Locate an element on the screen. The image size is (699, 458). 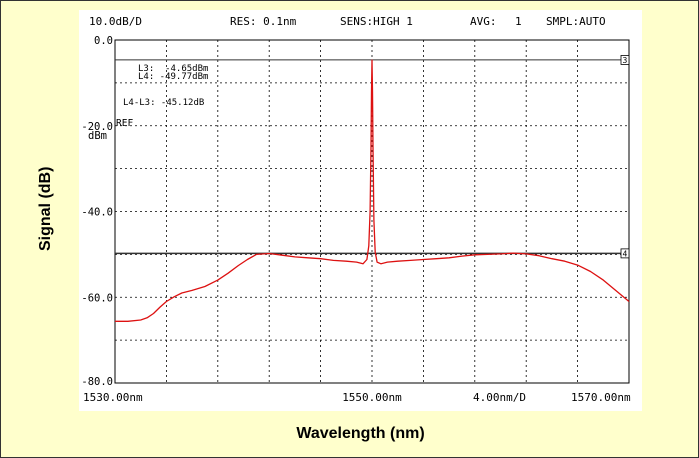
marker-4-tag-box is located at coordinates (625, 253).